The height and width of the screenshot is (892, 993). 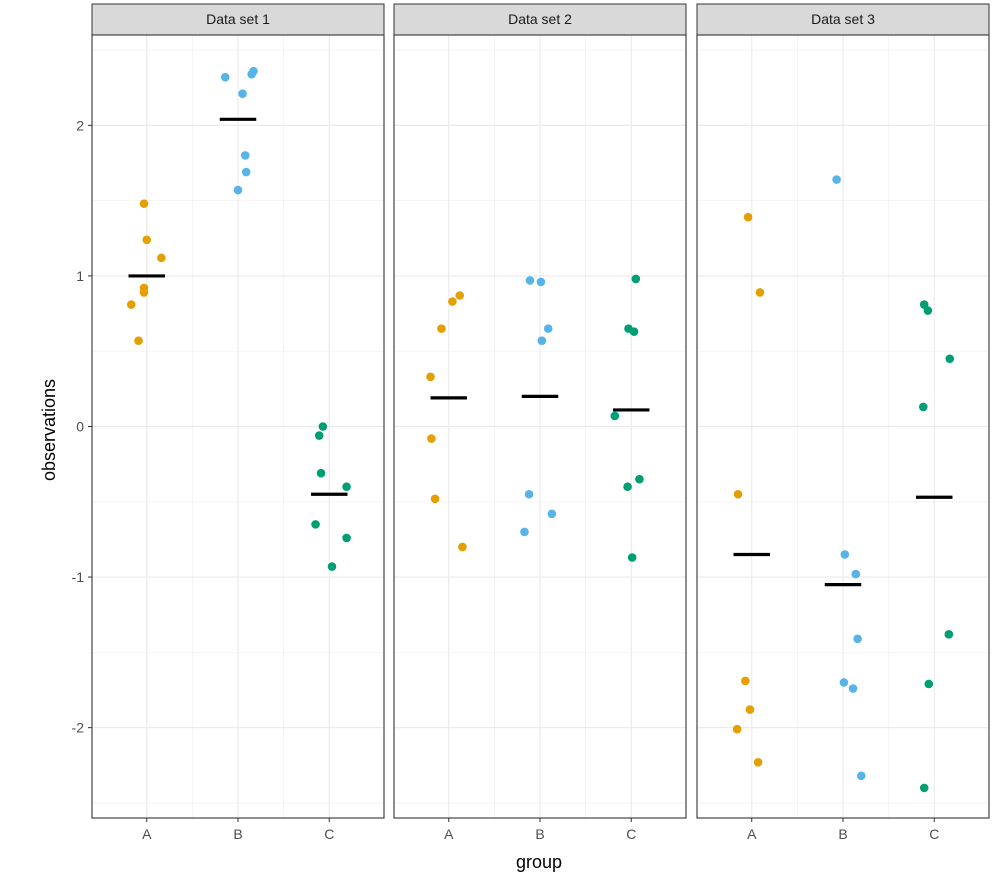 I want to click on y-tick-label: 2, so click(x=80, y=125).